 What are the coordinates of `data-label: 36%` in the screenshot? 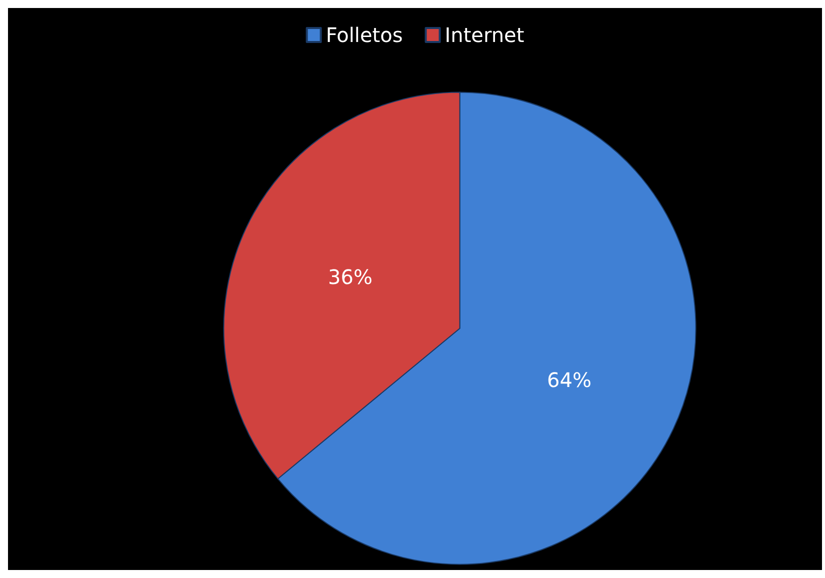 It's located at (350, 276).